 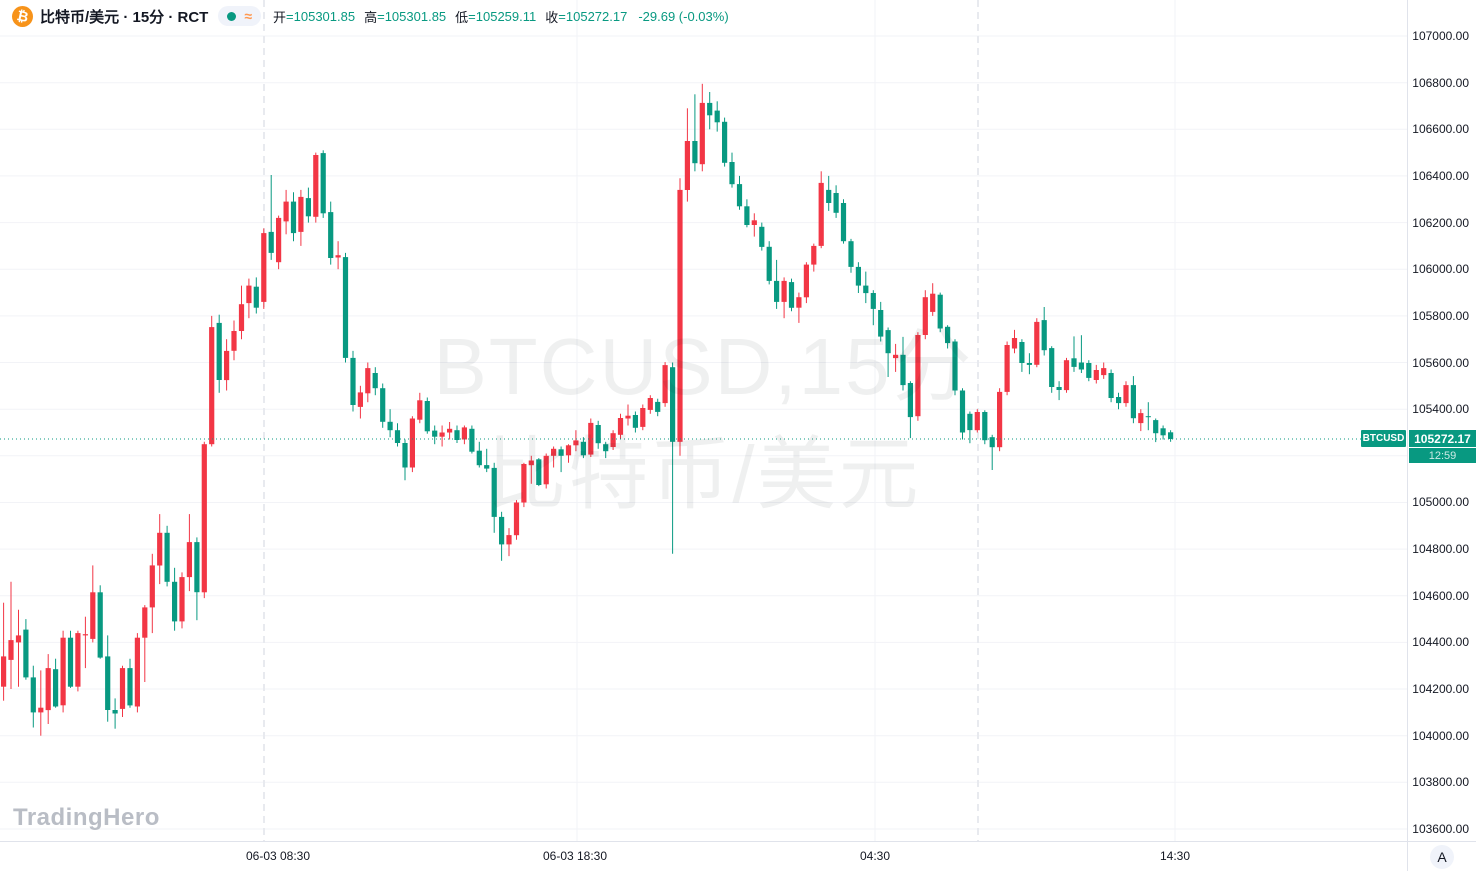 What do you see at coordinates (1440, 689) in the screenshot?
I see `price-axis-label: 104200.00` at bounding box center [1440, 689].